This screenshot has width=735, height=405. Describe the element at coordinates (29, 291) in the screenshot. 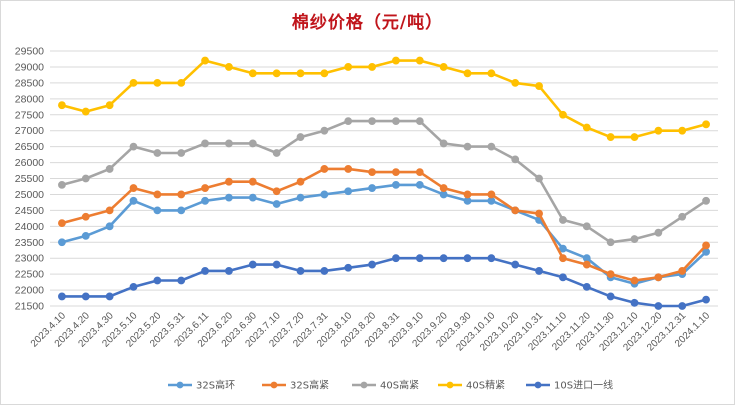

I see `y-tick-label: 22000` at that location.